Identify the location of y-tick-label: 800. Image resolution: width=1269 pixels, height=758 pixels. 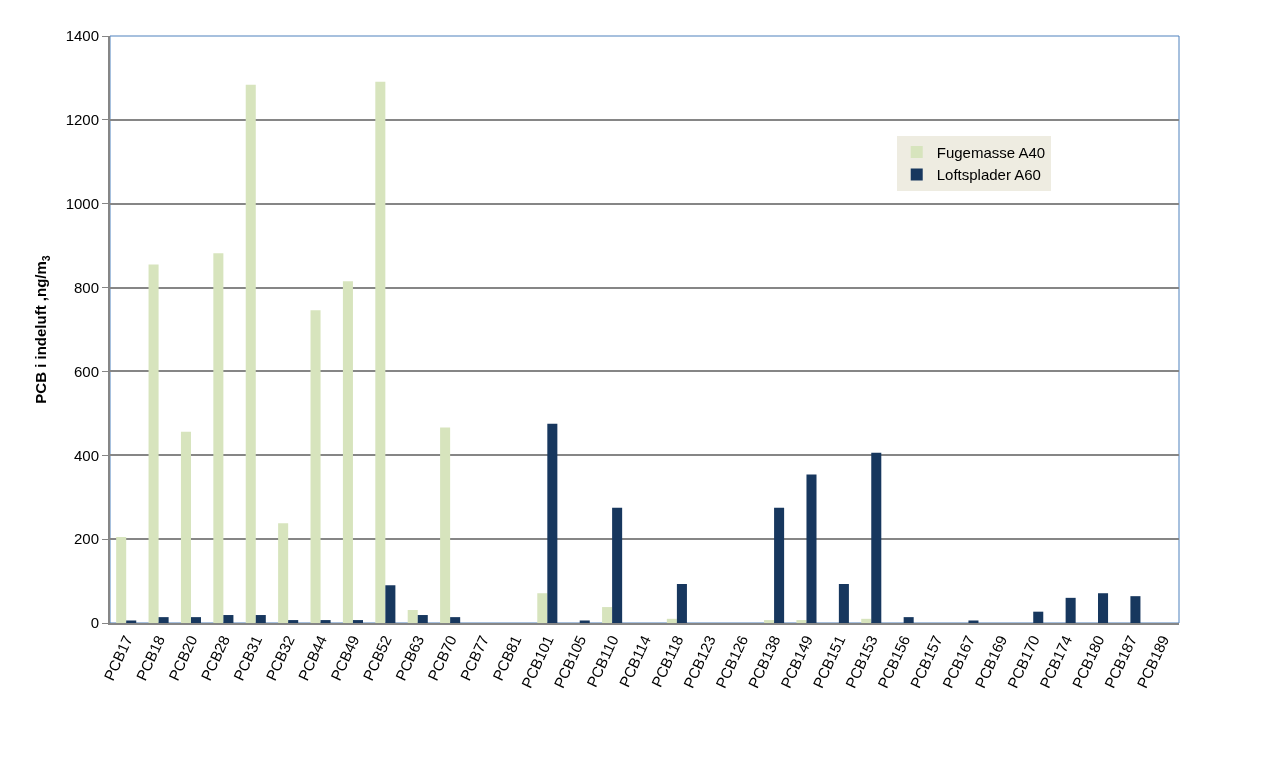
(86, 287).